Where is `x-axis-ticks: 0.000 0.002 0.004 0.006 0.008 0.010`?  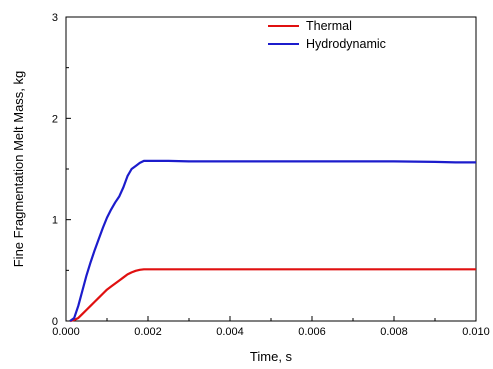
x-axis-ticks: 0.000 0.002 0.004 0.006 0.008 0.010 is located at coordinates (271, 327).